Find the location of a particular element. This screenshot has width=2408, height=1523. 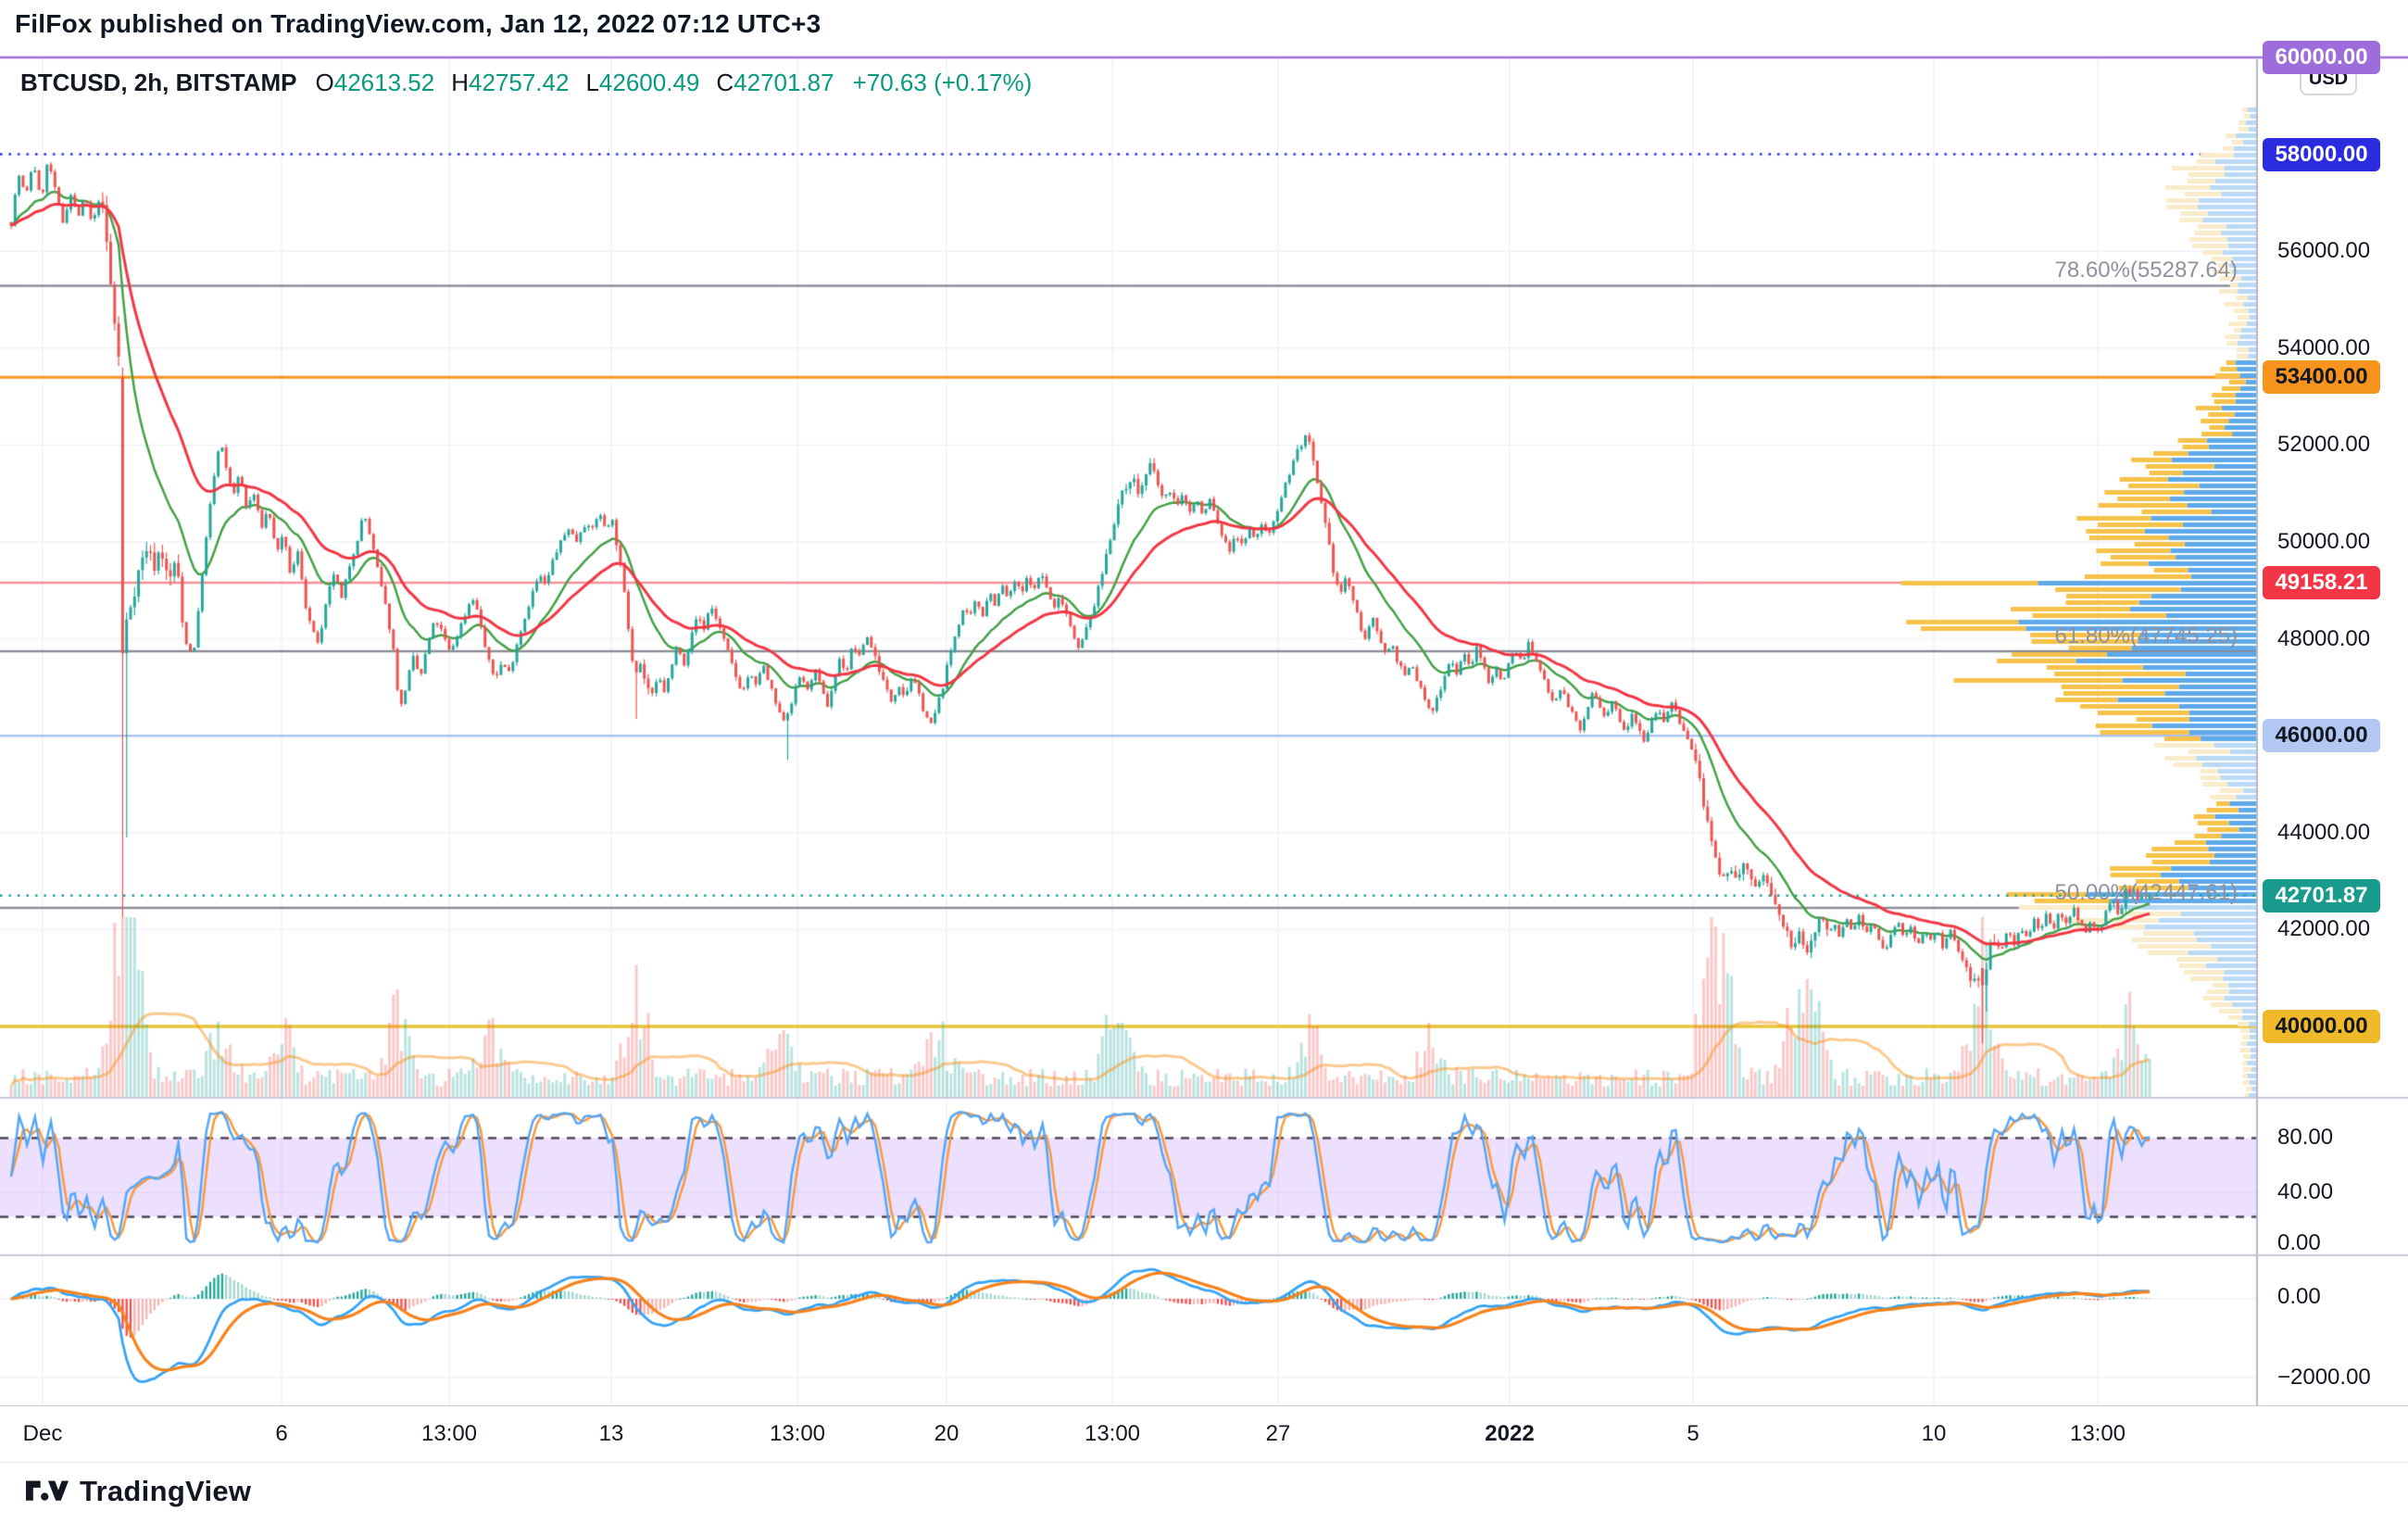

time-label-20: 20 is located at coordinates (947, 1433).